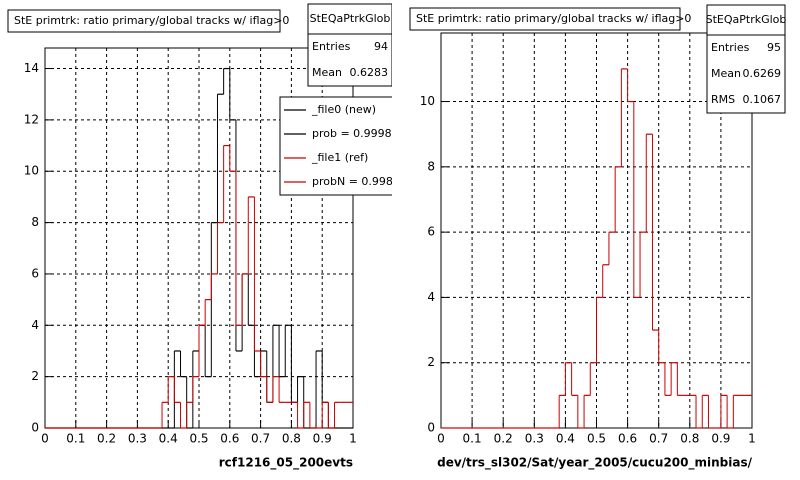 This screenshot has height=480, width=800. Describe the element at coordinates (762, 73) in the screenshot. I see `stats-value: 0.6269` at that location.